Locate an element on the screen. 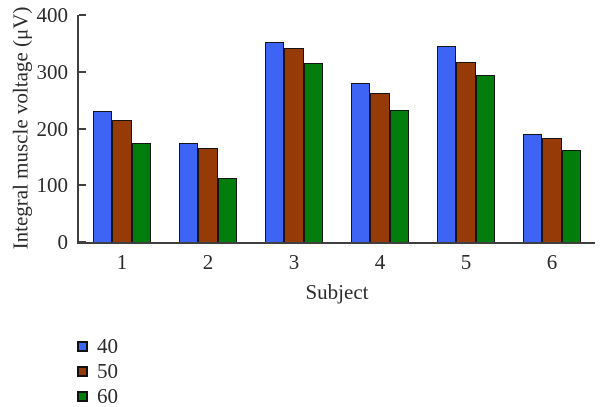 This screenshot has height=407, width=600. x-tick-label: 4 is located at coordinates (380, 262).